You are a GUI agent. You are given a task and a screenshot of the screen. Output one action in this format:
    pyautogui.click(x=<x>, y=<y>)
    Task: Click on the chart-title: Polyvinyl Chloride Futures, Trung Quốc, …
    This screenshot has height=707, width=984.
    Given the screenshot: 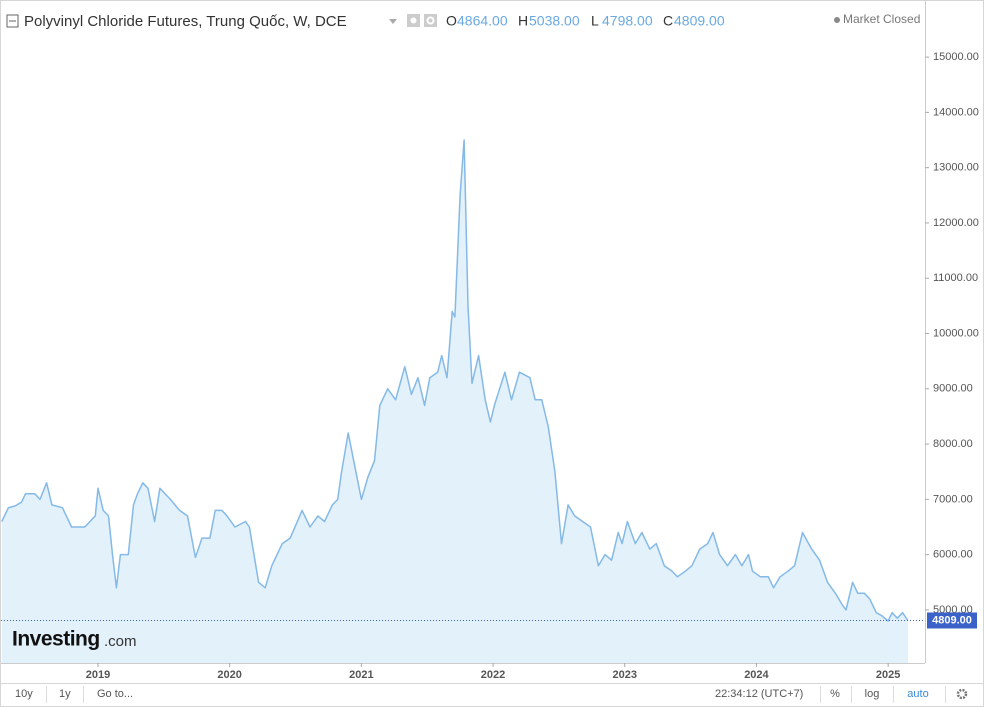 What is the action you would take?
    pyautogui.click(x=185, y=21)
    